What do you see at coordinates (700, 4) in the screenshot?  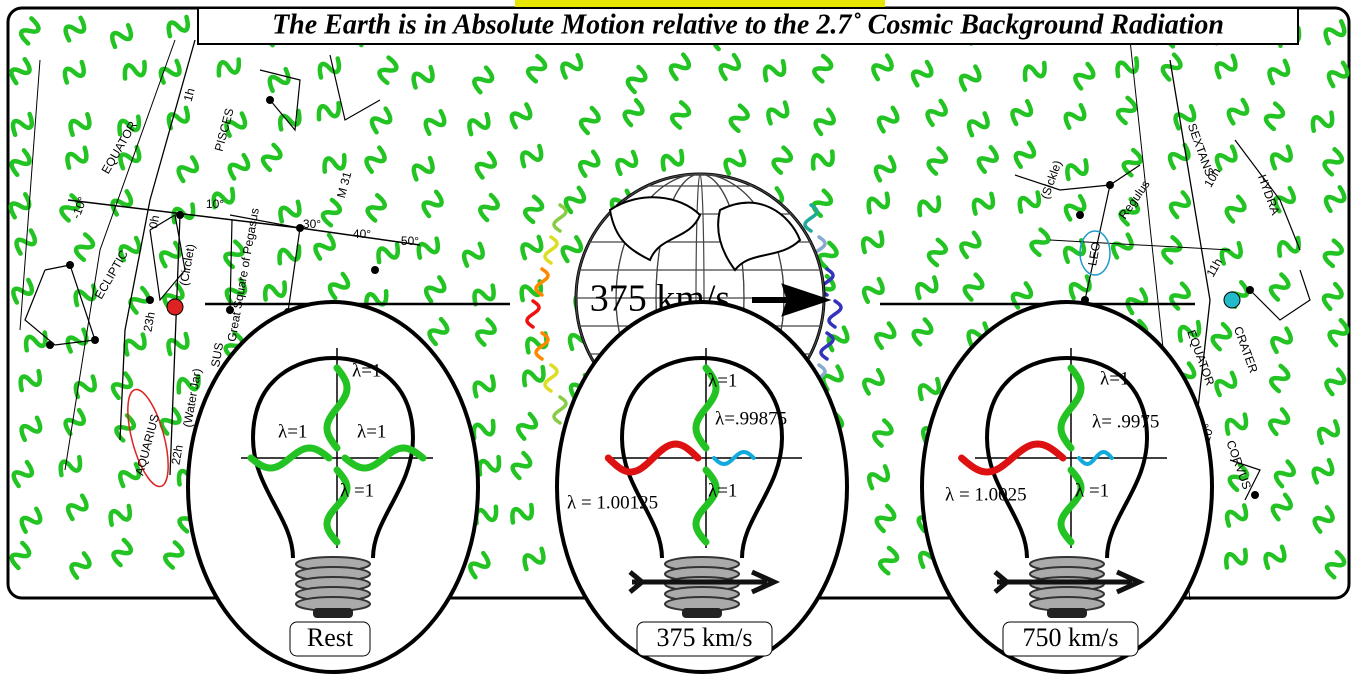 I see `banner` at bounding box center [700, 4].